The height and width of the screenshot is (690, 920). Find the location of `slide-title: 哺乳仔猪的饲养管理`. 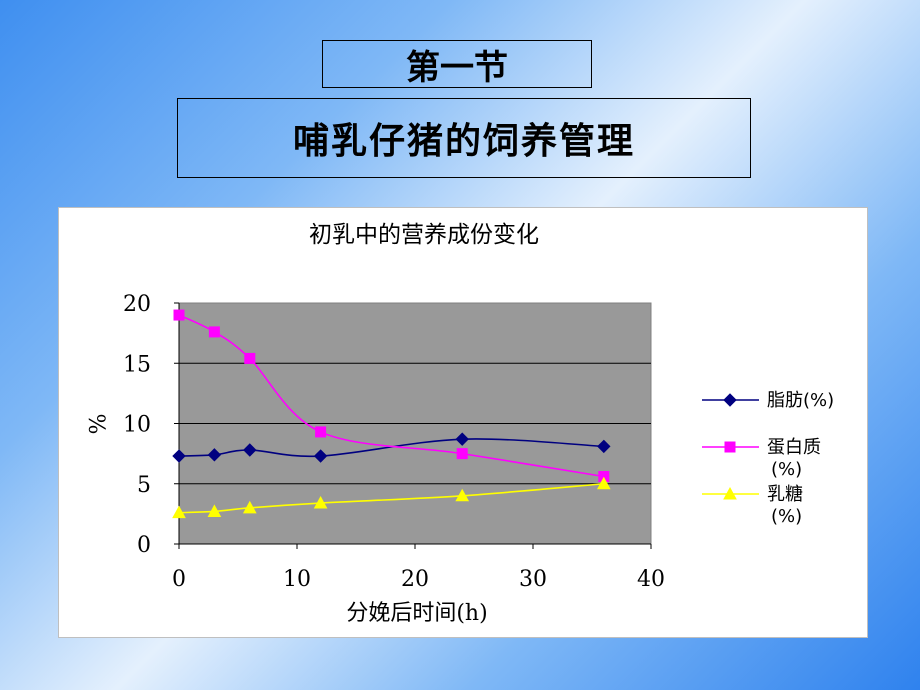

slide-title: 哺乳仔猪的饲养管理 is located at coordinates (464, 138).